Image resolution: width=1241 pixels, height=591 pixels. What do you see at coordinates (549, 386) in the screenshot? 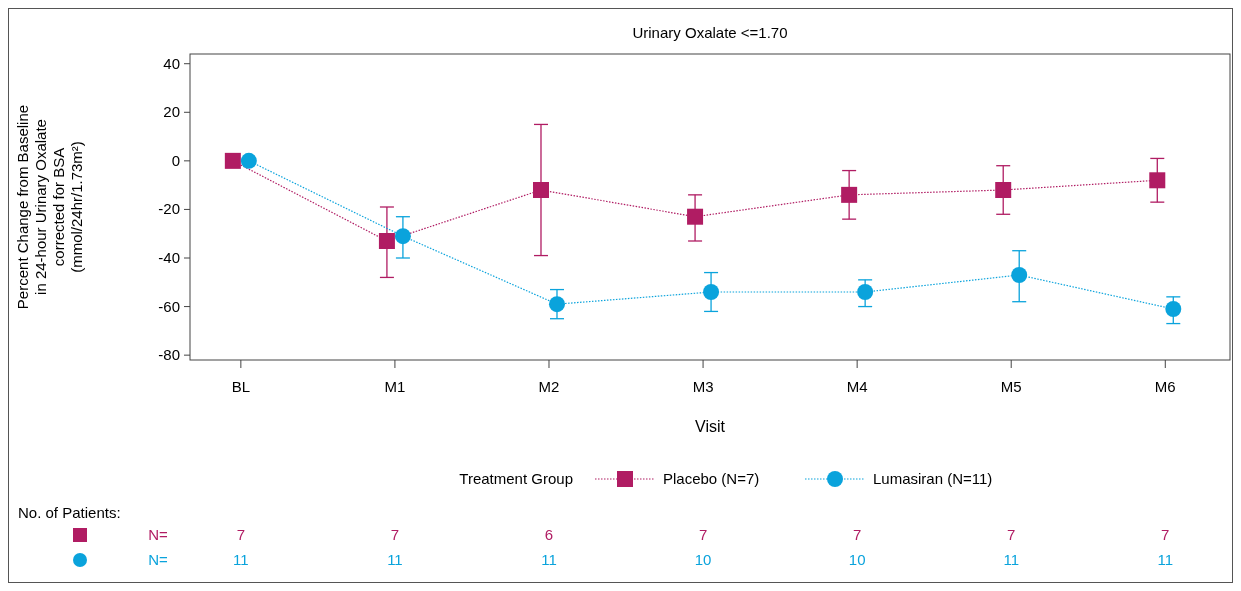
I see `x-tick-label: M2` at bounding box center [549, 386].